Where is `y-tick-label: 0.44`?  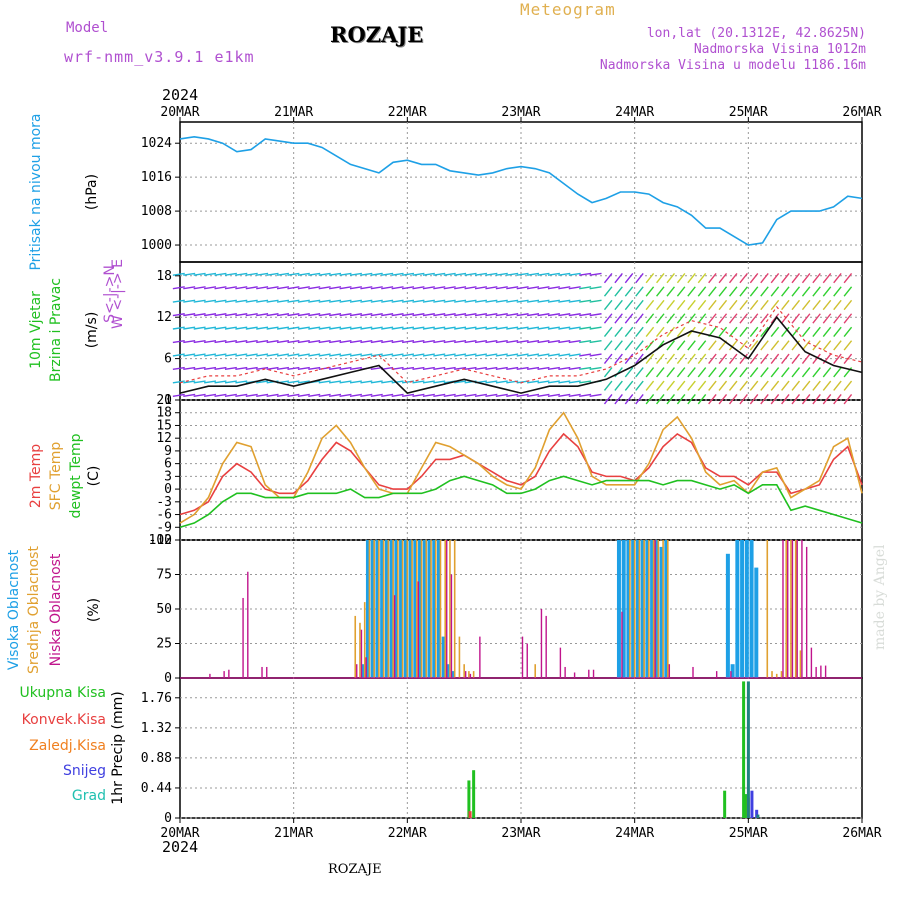
y-tick-label: 0.44 is located at coordinates (156, 788).